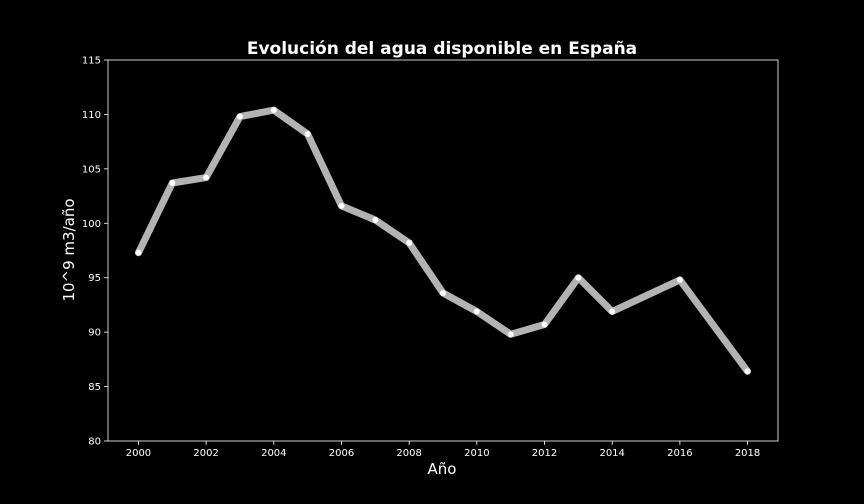  I want to click on x-tick-label: 2002, so click(205, 453).